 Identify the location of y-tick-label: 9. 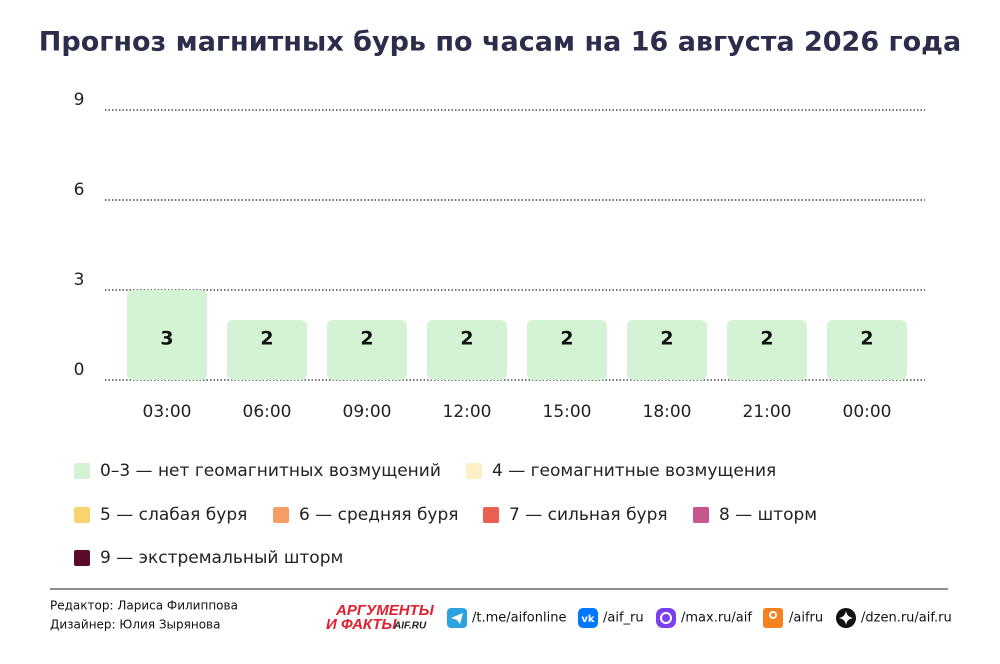
(79, 100).